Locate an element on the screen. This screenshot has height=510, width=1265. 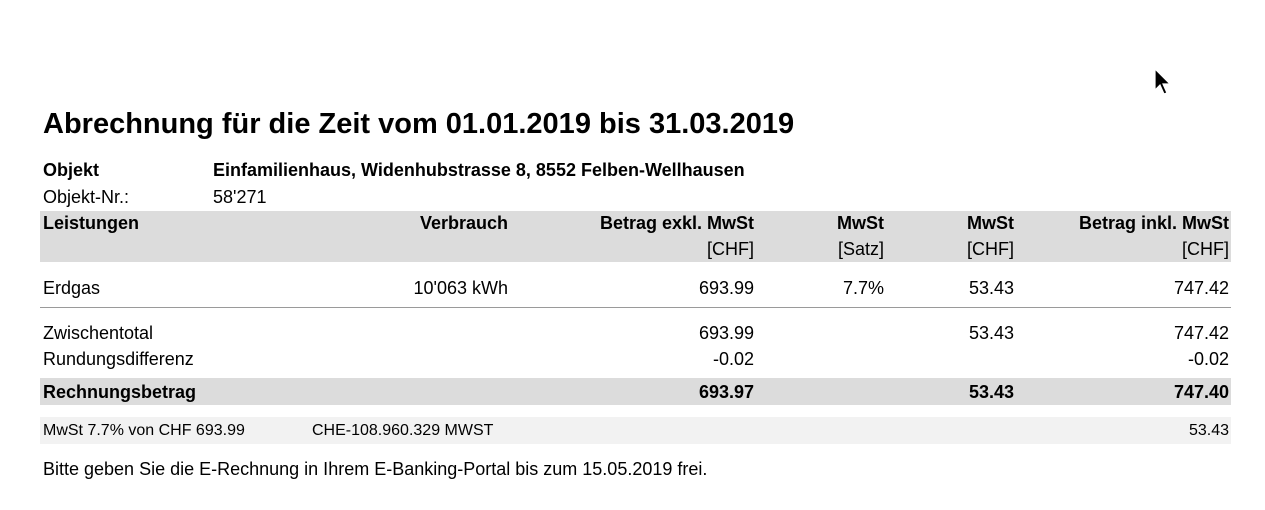
total-row is located at coordinates (635, 391).